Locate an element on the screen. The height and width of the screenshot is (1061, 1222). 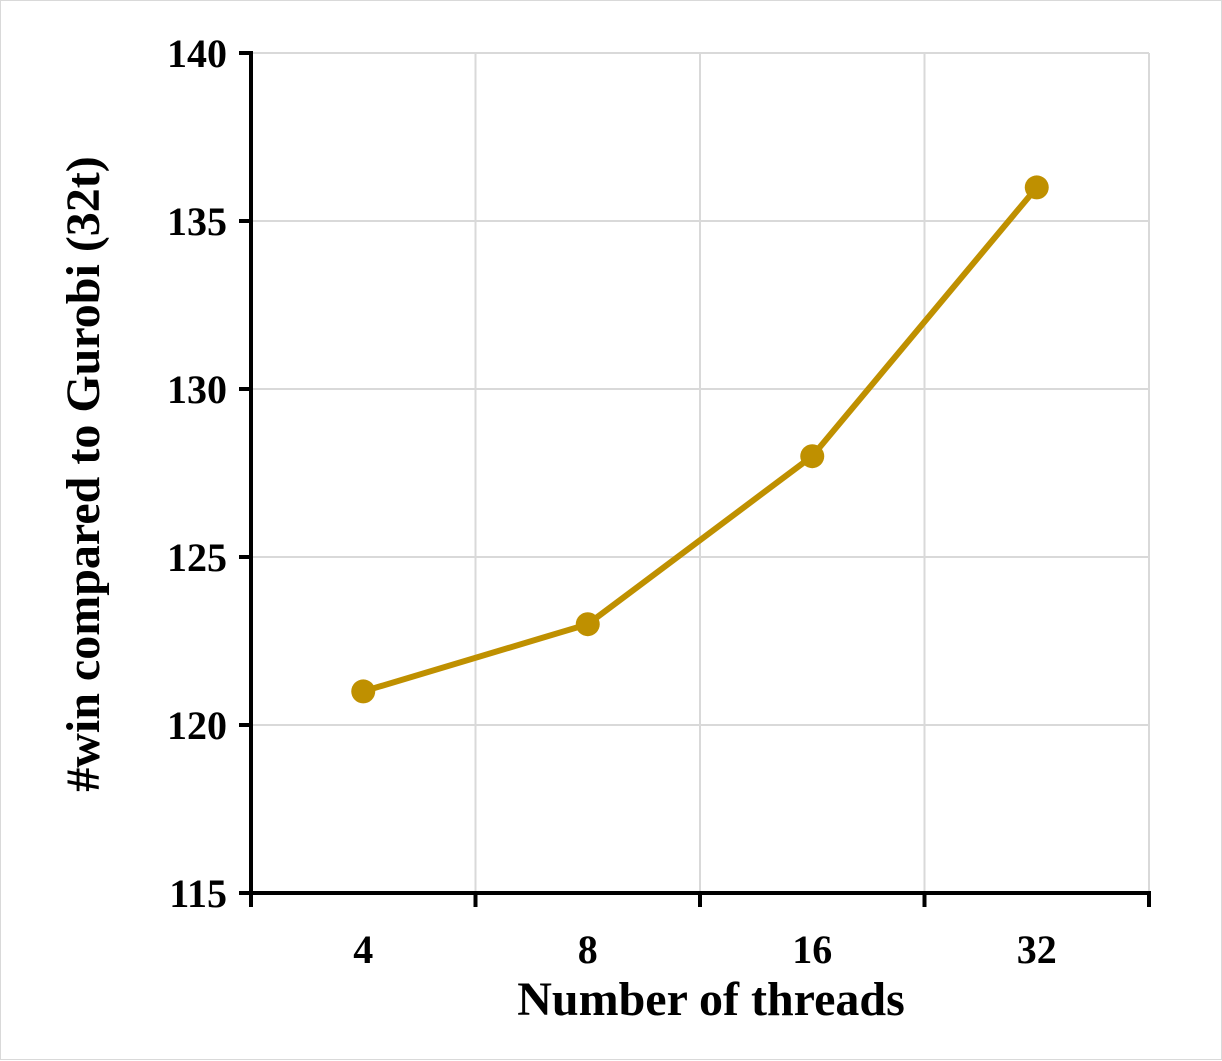
x-tick-label: 4 is located at coordinates (363, 949).